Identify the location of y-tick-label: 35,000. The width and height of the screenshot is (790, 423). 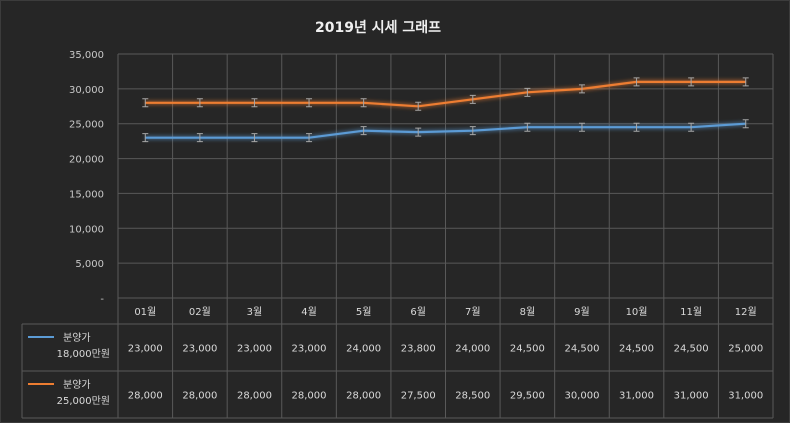
(86, 55).